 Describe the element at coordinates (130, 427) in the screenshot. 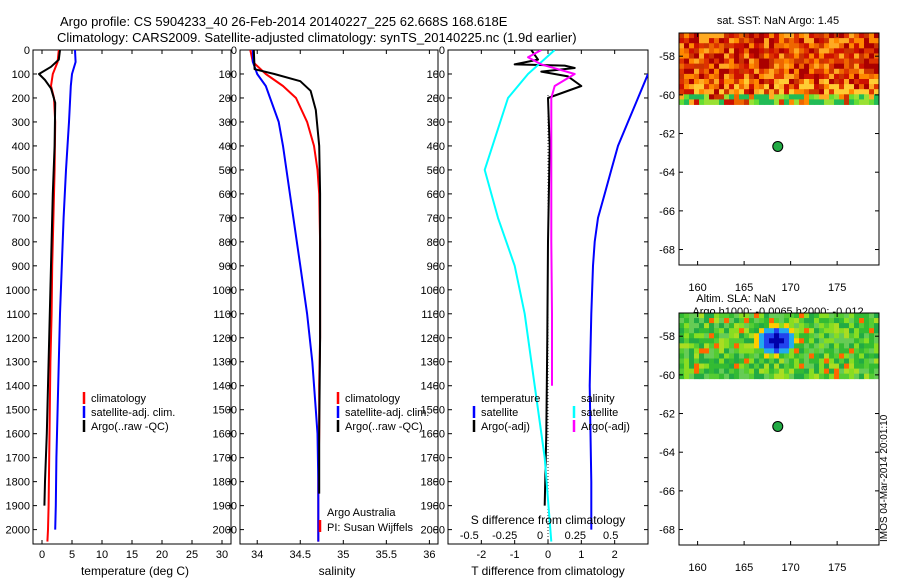

I see `legend-argo-label: Argo(..raw -QC)` at that location.